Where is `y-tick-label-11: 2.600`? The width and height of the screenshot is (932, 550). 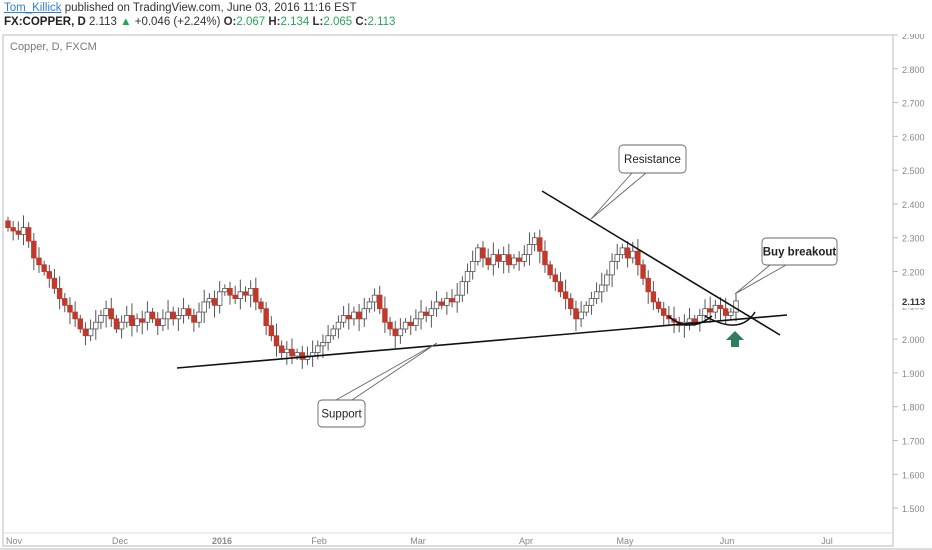
y-tick-label-11: 2.600 is located at coordinates (913, 137).